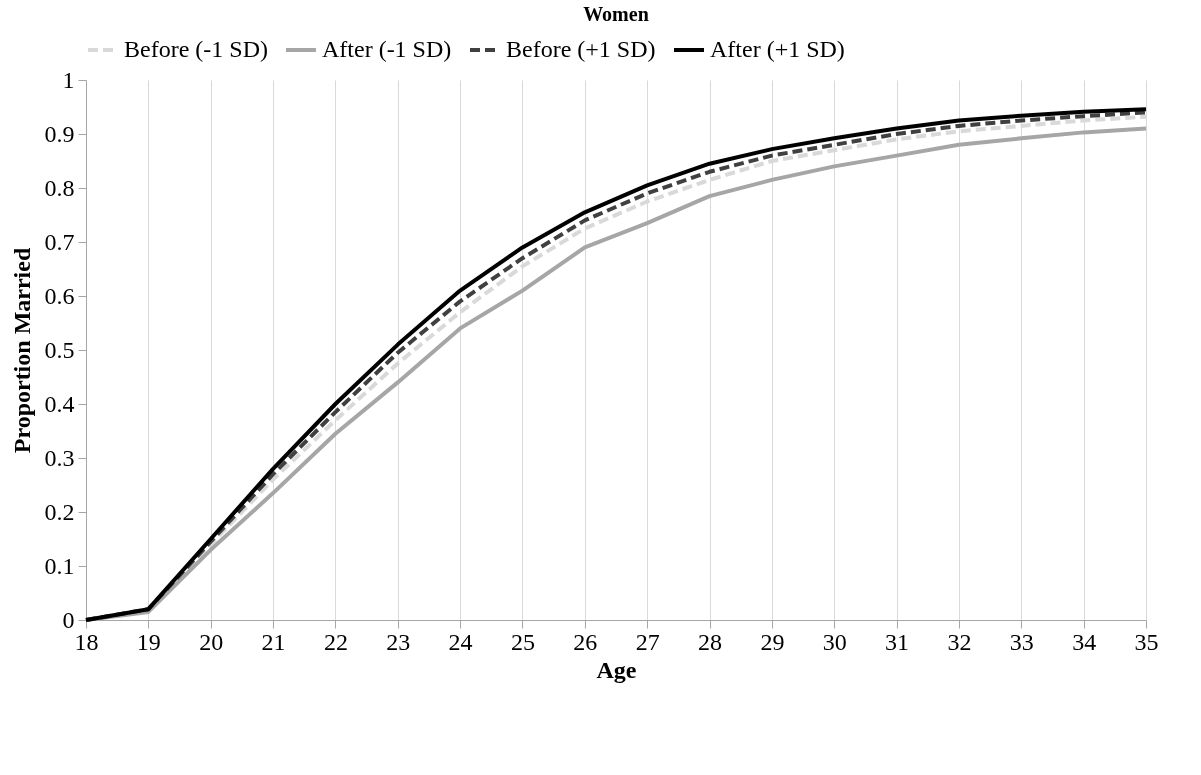 This screenshot has height=775, width=1201. Describe the element at coordinates (581, 49) in the screenshot. I see `legend-label: Before (+1 SD)` at that location.